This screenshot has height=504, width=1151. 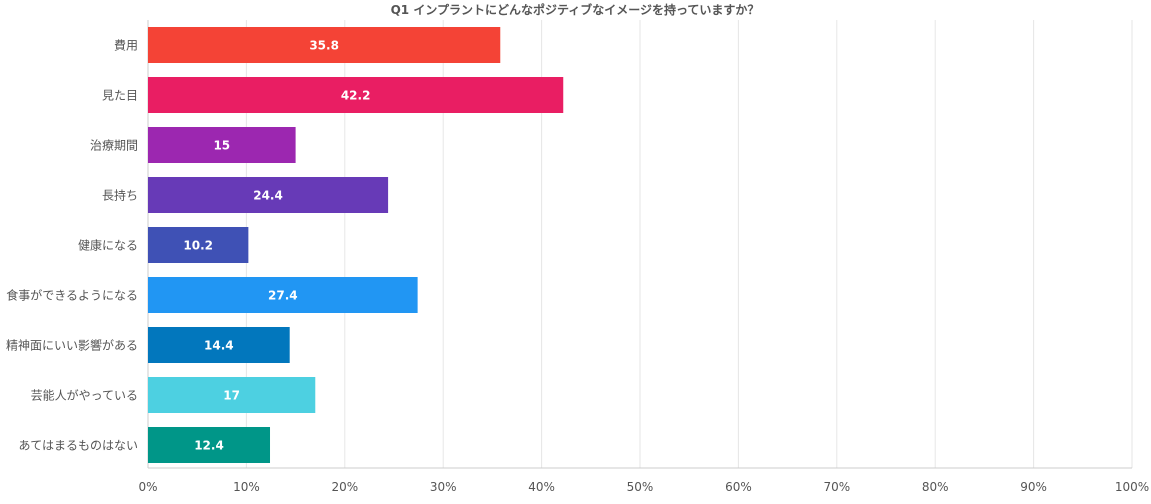 What do you see at coordinates (1132, 487) in the screenshot?
I see `x-tick-label: 100%` at bounding box center [1132, 487].